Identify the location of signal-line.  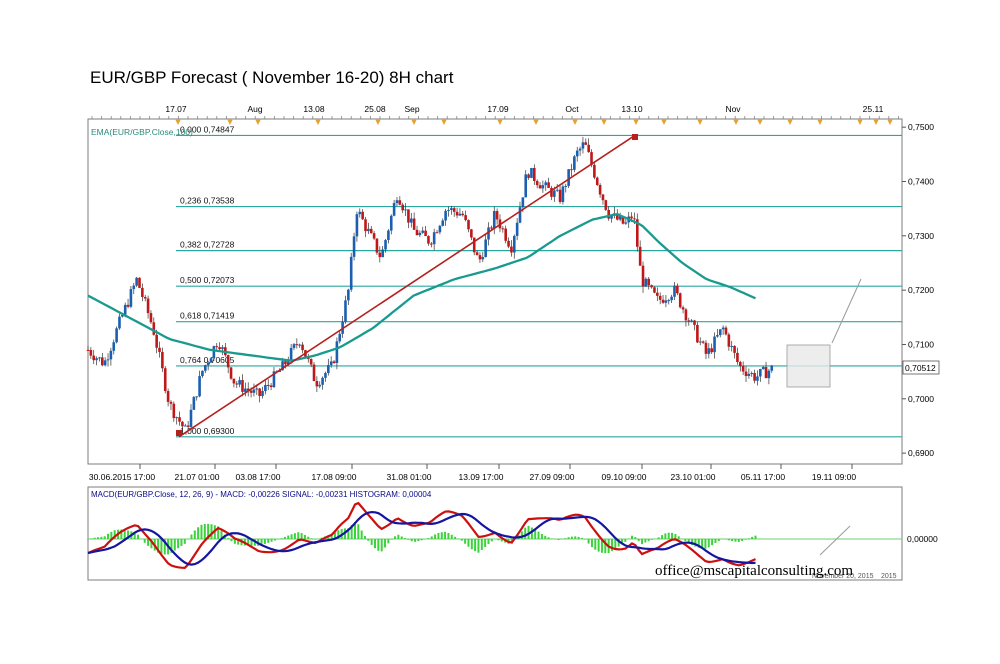
(421, 538).